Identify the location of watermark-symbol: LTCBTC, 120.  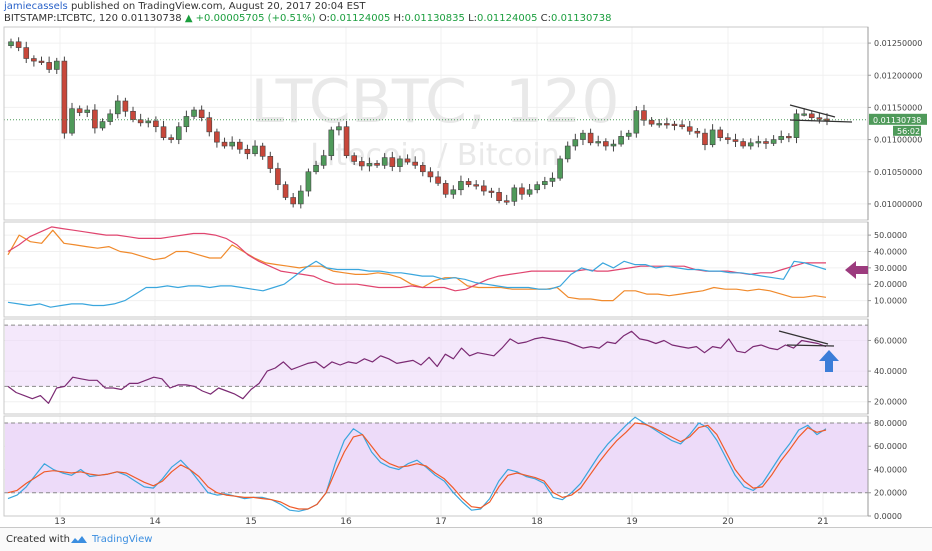
(434, 102).